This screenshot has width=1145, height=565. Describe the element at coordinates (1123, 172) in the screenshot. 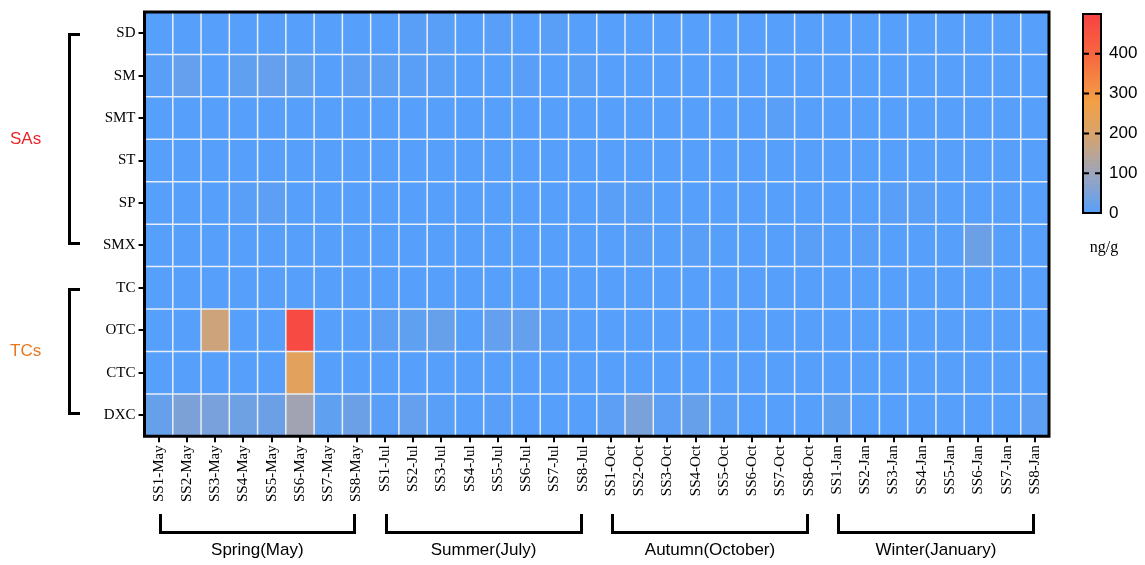

I see `color-bar-label: 100` at that location.